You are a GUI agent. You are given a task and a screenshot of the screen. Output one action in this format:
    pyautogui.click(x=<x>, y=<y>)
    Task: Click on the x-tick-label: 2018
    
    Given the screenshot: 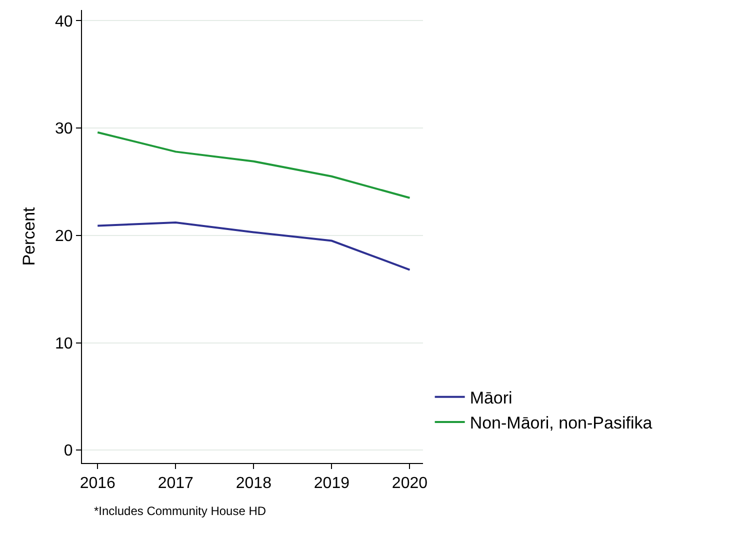 What is the action you would take?
    pyautogui.click(x=254, y=483)
    